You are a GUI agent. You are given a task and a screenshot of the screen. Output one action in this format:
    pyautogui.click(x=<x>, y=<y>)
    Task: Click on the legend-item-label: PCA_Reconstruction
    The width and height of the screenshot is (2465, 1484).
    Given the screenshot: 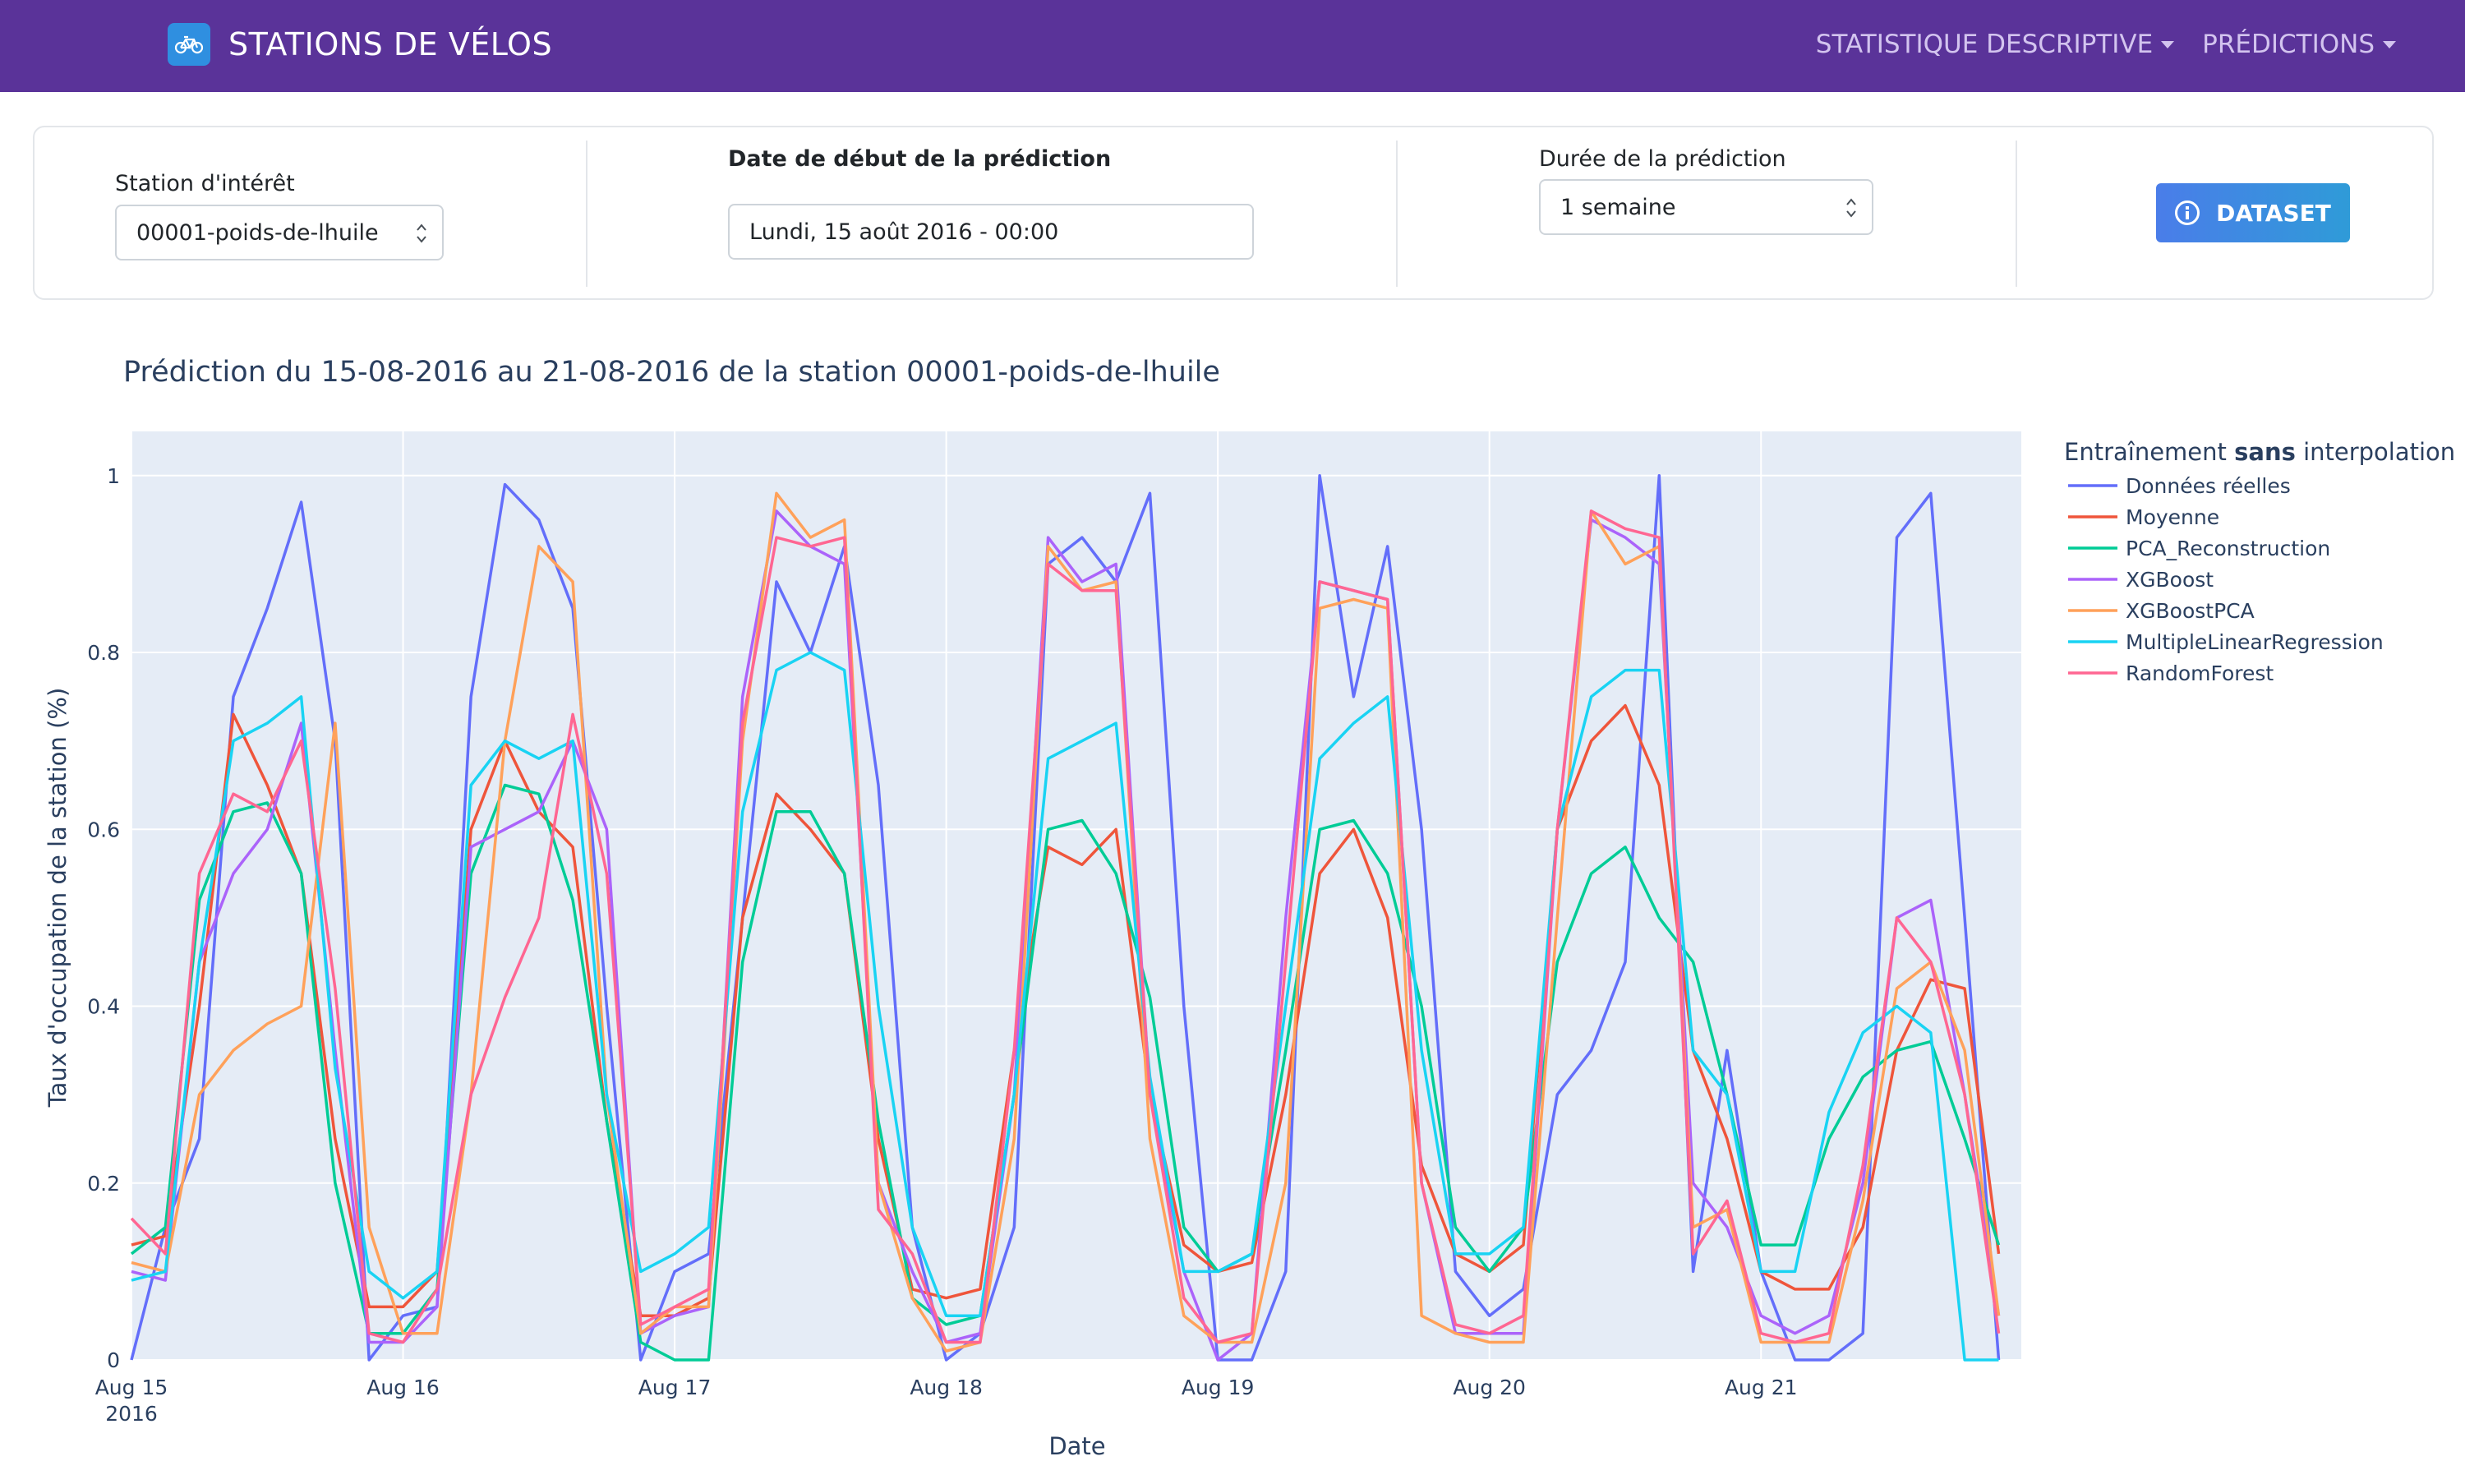 What is the action you would take?
    pyautogui.click(x=2228, y=549)
    